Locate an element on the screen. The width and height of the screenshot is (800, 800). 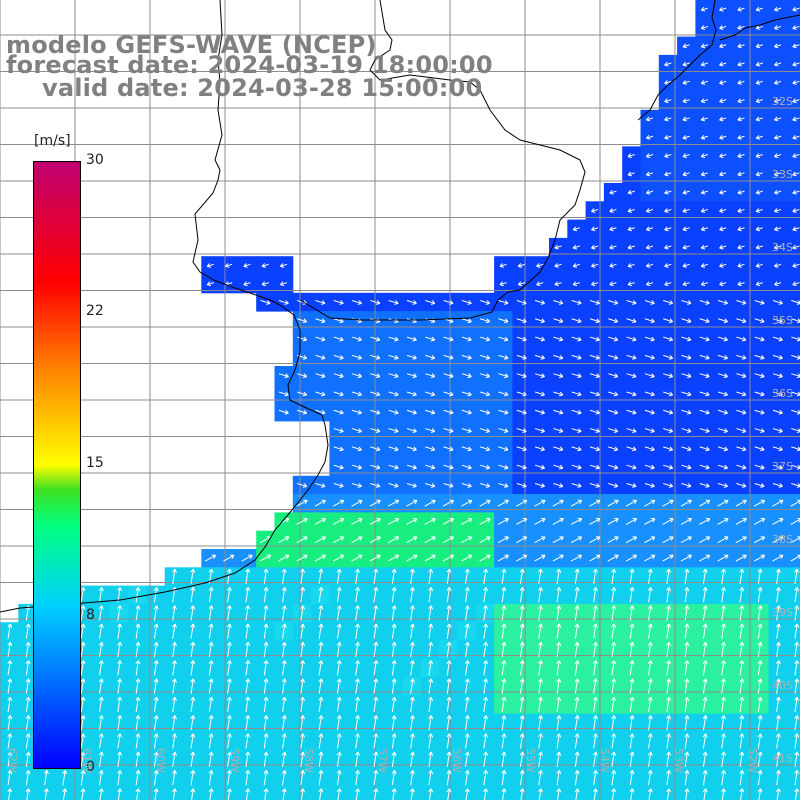
lat-label: 35S is located at coordinates (782, 320).